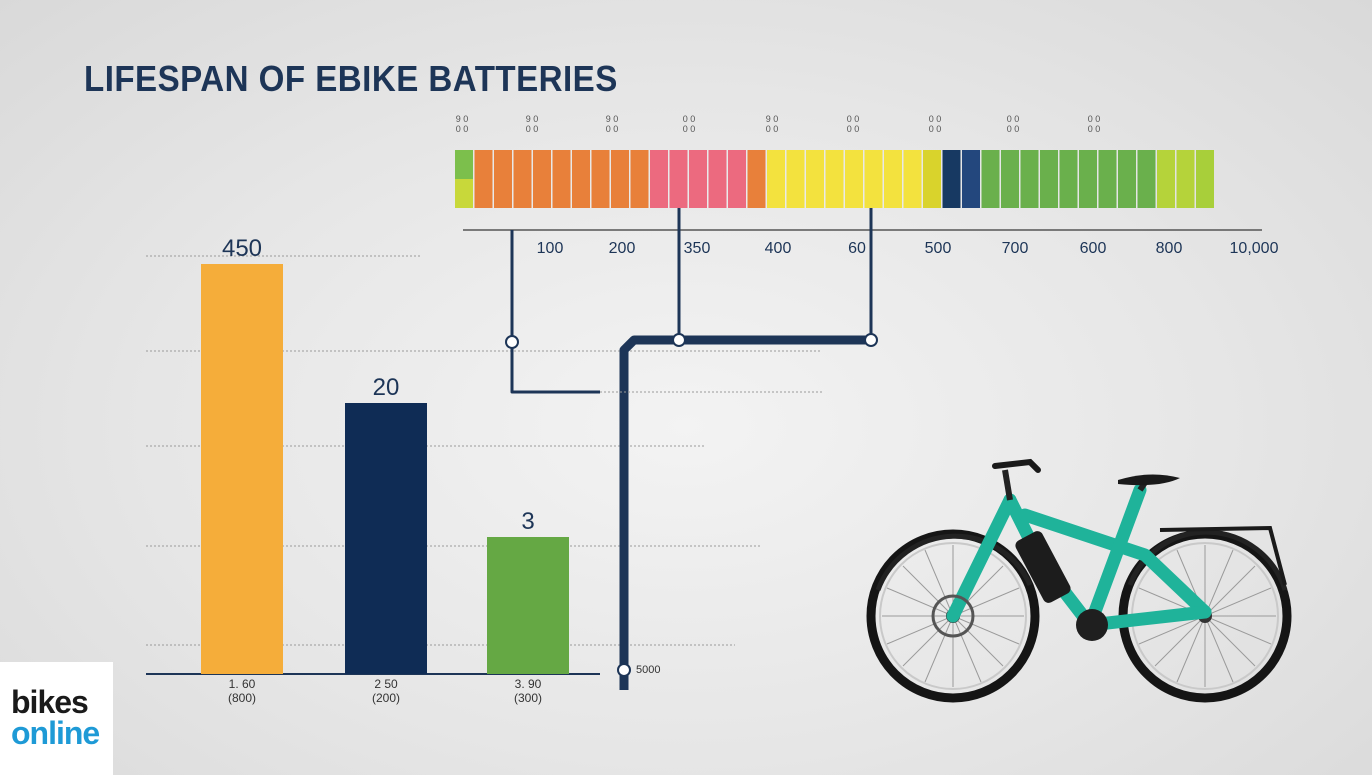 The image size is (1372, 775). What do you see at coordinates (1015, 248) in the screenshot?
I see `scale-tick-label: 700` at bounding box center [1015, 248].